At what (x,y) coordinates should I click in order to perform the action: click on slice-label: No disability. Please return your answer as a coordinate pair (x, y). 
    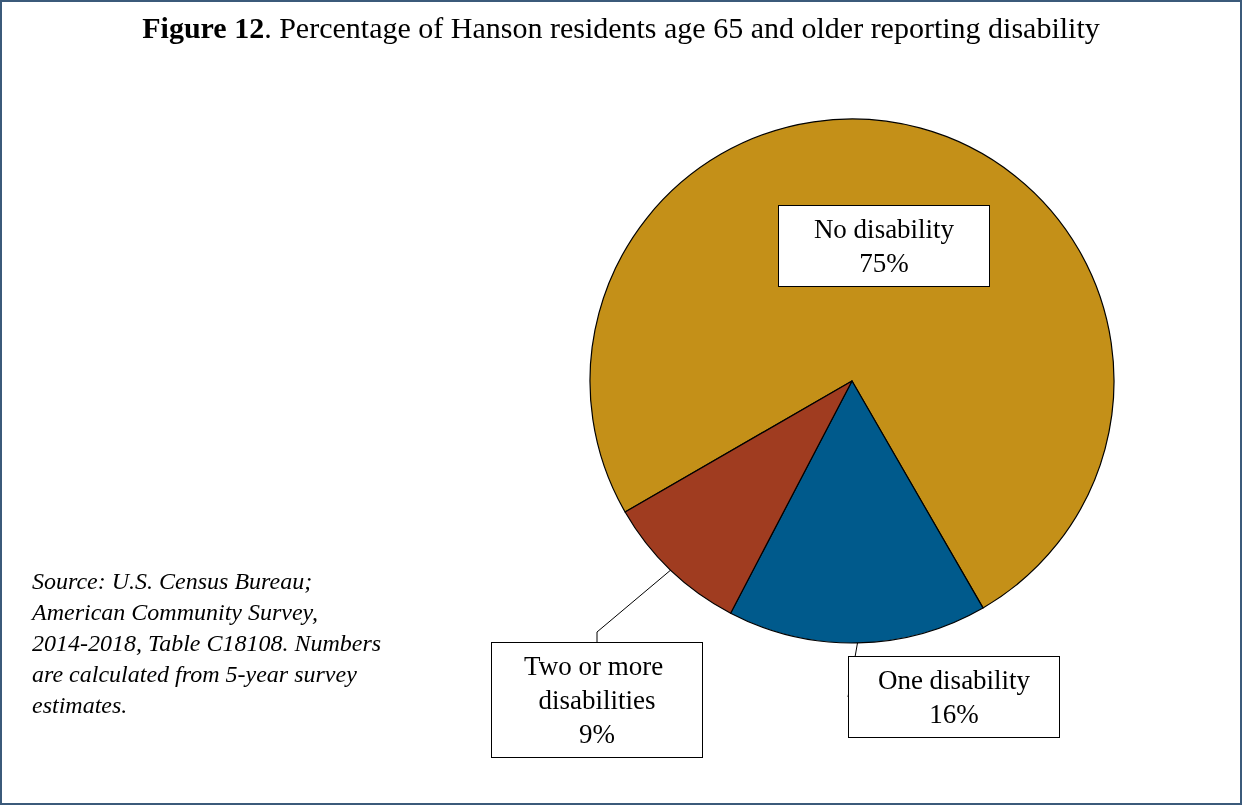
    Looking at the image, I should click on (884, 229).